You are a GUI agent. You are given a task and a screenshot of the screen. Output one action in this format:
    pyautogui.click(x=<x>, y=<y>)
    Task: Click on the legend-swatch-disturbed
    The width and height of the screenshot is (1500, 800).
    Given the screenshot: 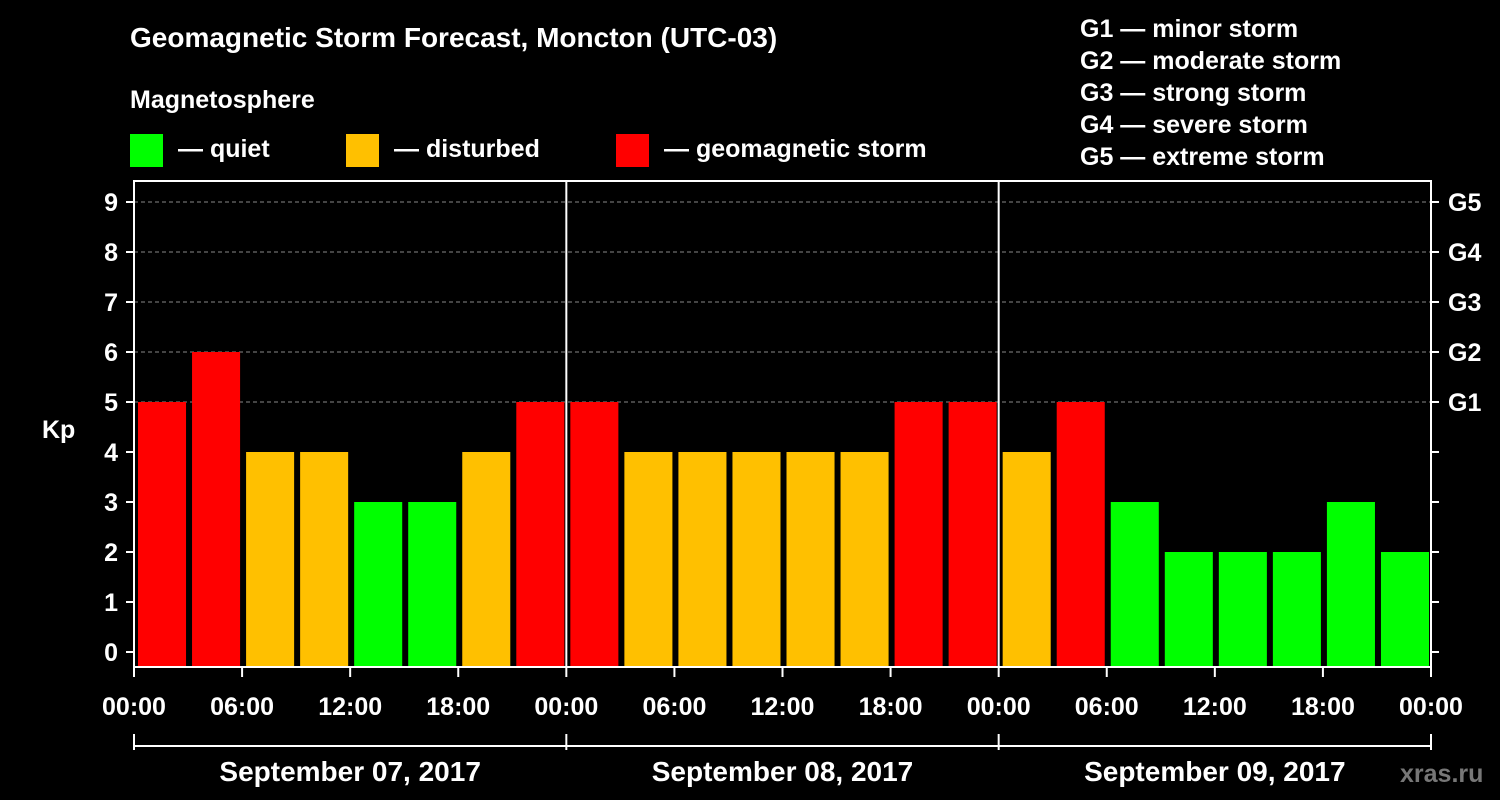 What is the action you would take?
    pyautogui.click(x=362, y=150)
    